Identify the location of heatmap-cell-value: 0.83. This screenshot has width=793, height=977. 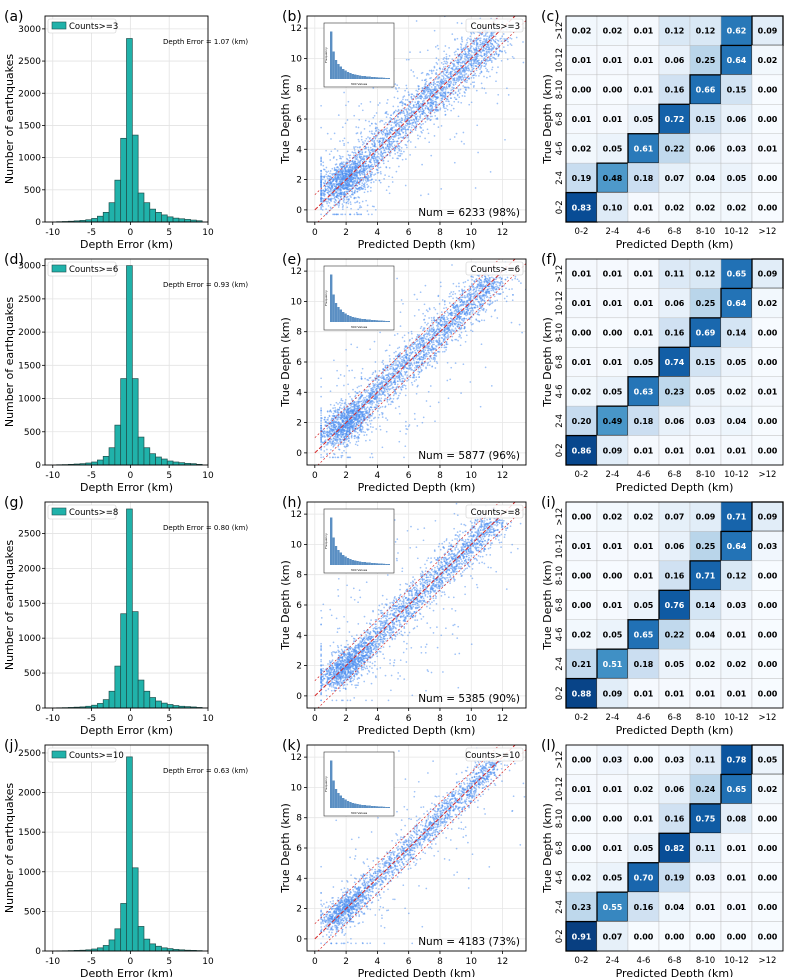
(582, 207).